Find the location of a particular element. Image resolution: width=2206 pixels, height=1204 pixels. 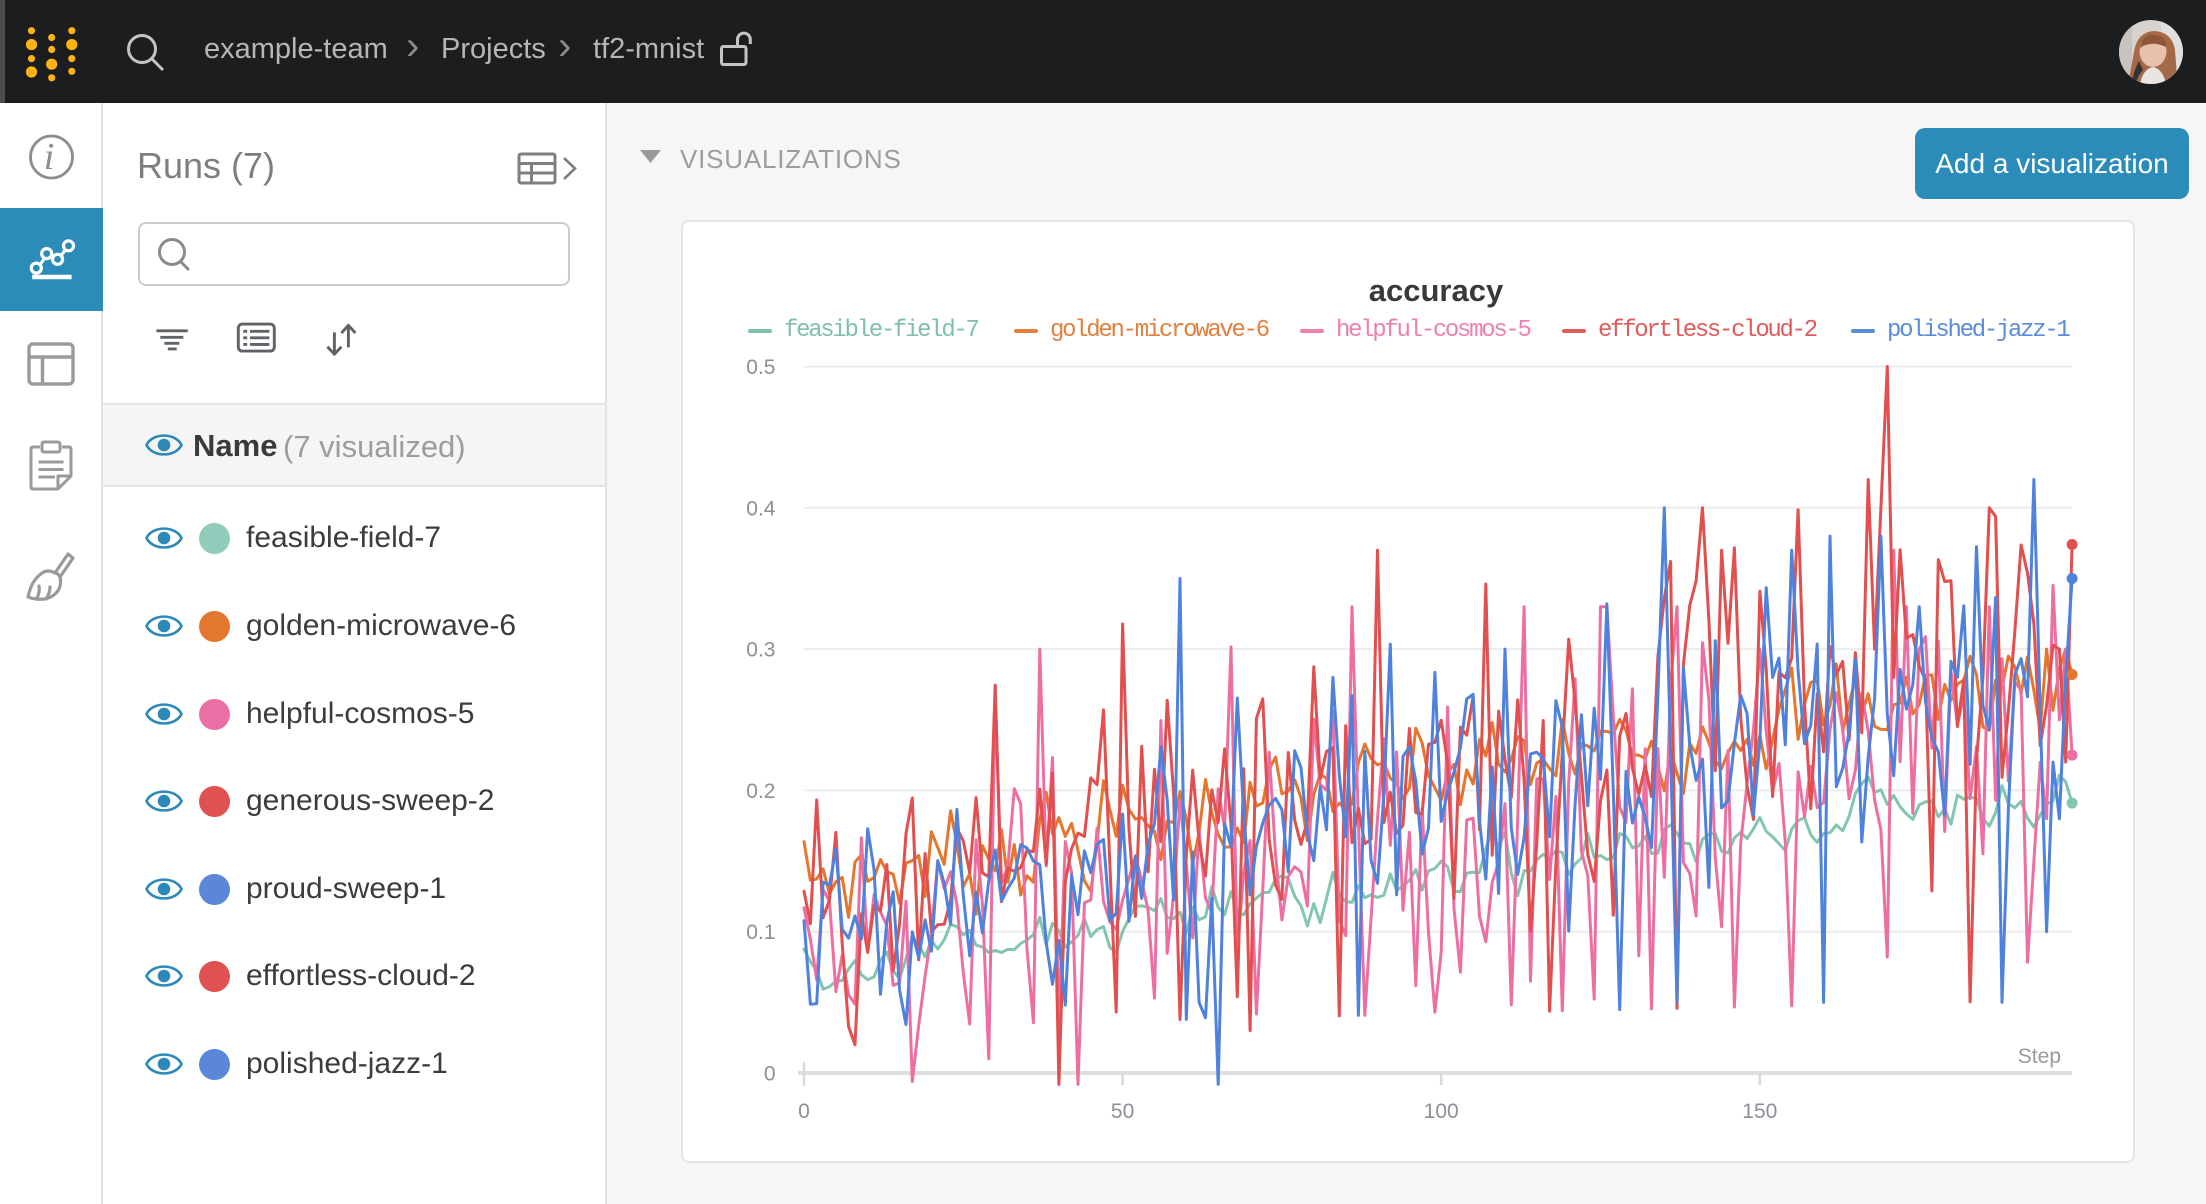

svg-text: 100 is located at coordinates (1441, 1111).